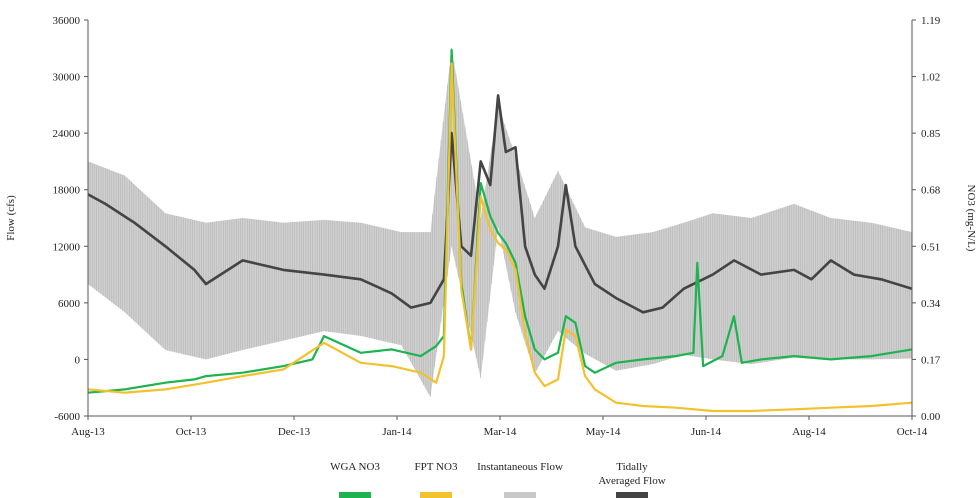  I want to click on legend-swatch-tidally-averaged-flow, so click(632, 495).